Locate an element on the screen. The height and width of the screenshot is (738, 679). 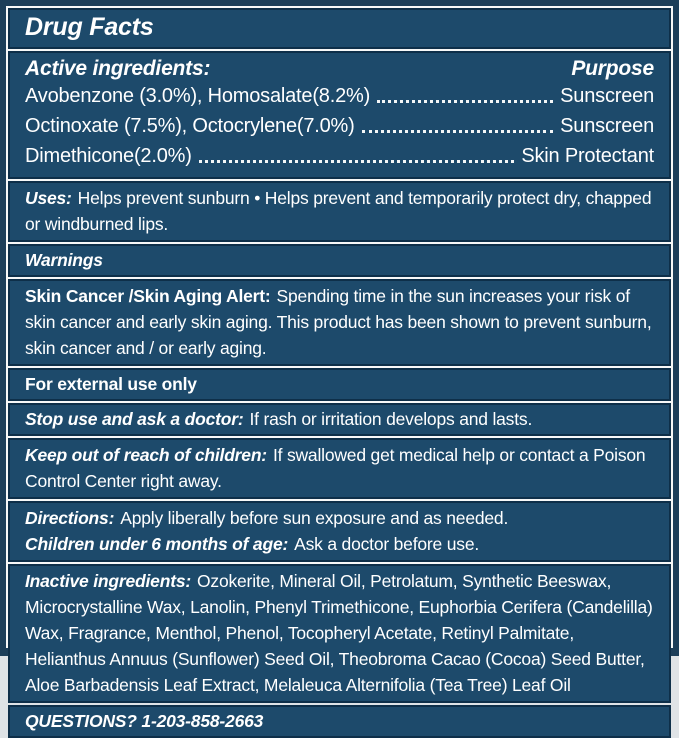
warnings-heading: Warnings is located at coordinates (64, 260).